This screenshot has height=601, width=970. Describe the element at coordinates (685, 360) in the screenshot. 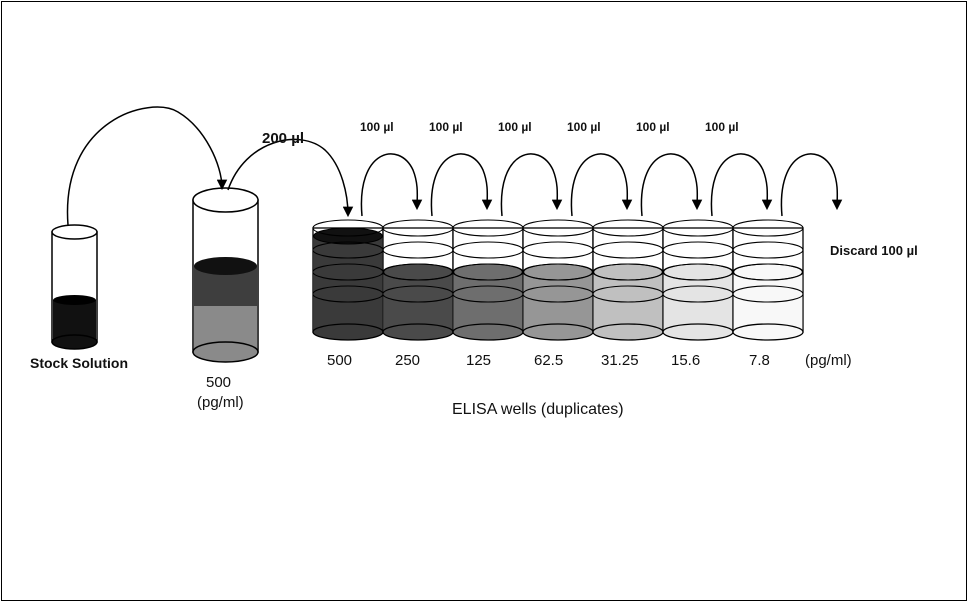

I see `well-concentration: 15.6` at that location.